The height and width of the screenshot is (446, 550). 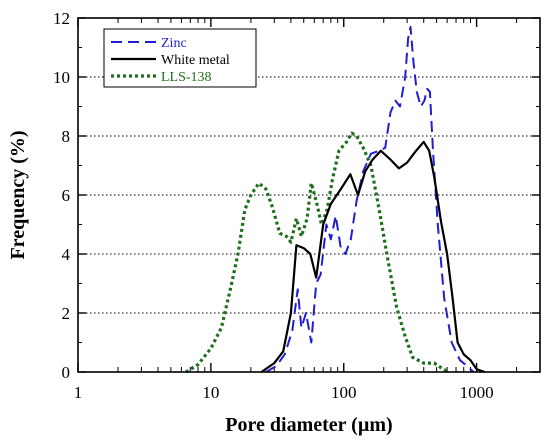 I want to click on y-tick-label: 0, so click(x=66, y=372).